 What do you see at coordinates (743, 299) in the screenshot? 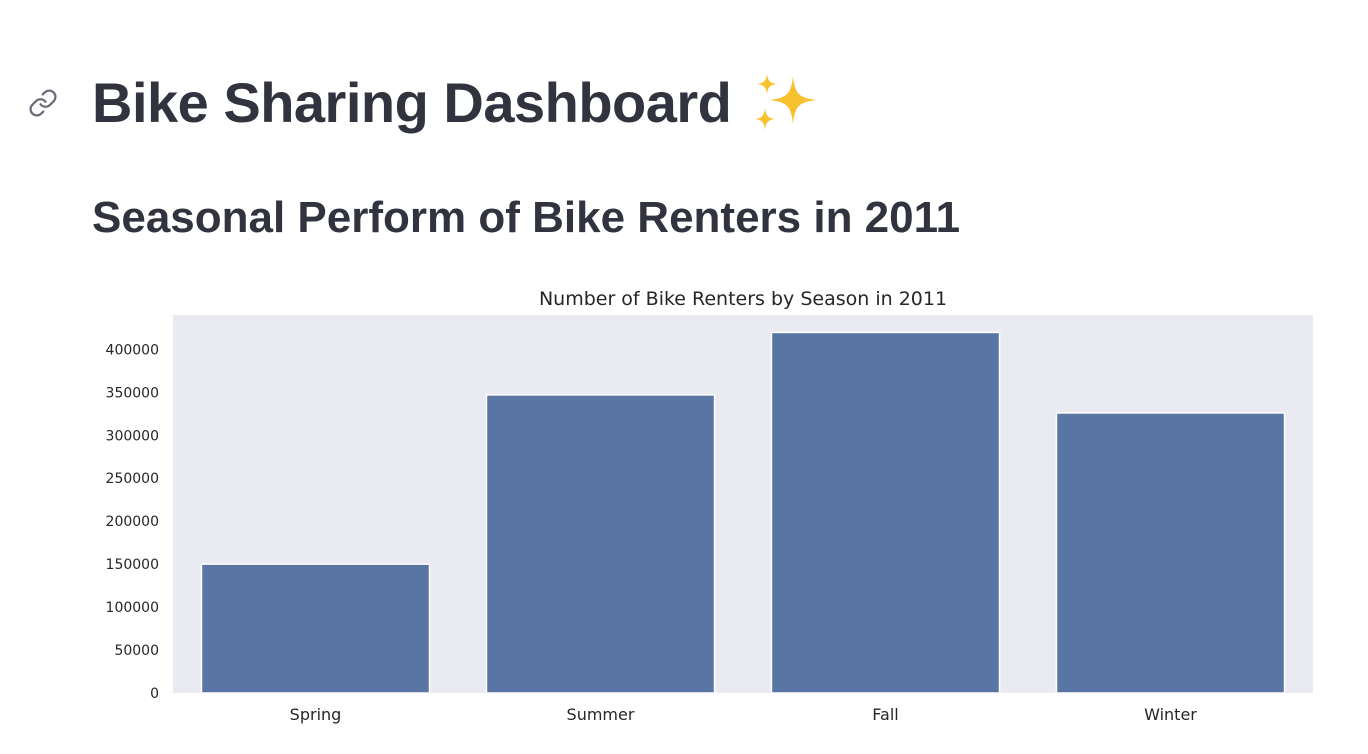
I see `chart-title: Number of Bike Renters by Season in 2011` at bounding box center [743, 299].